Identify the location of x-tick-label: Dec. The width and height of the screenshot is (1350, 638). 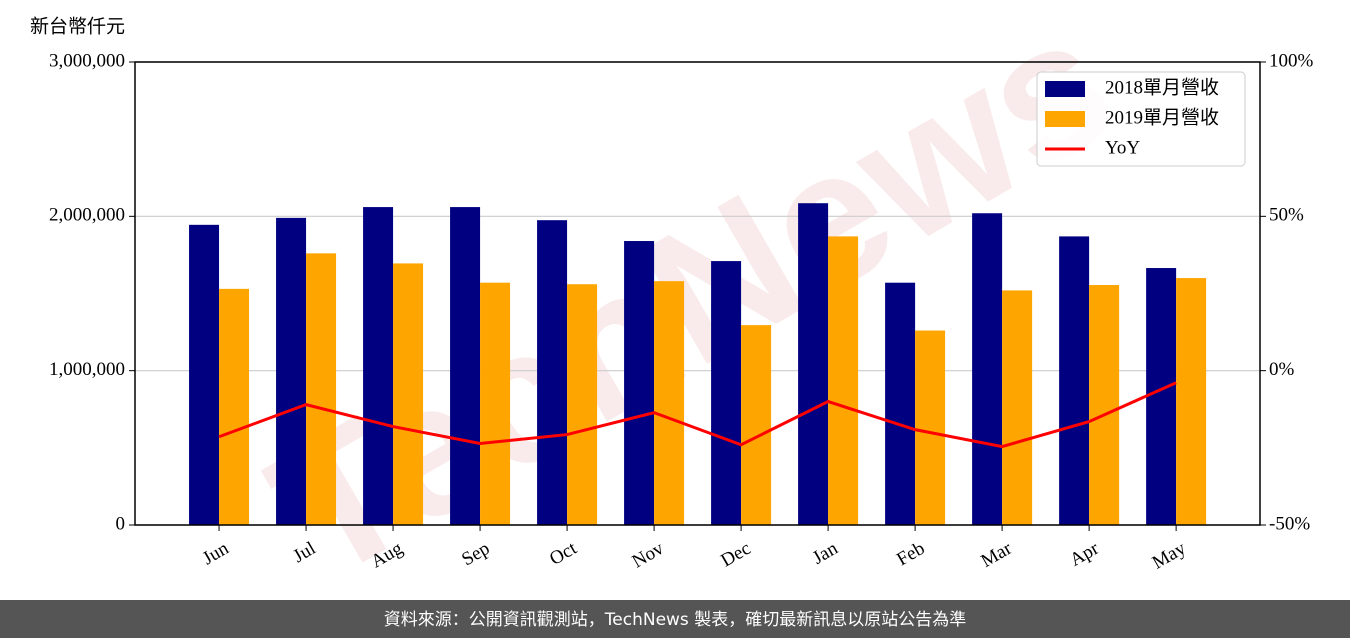
(735, 554).